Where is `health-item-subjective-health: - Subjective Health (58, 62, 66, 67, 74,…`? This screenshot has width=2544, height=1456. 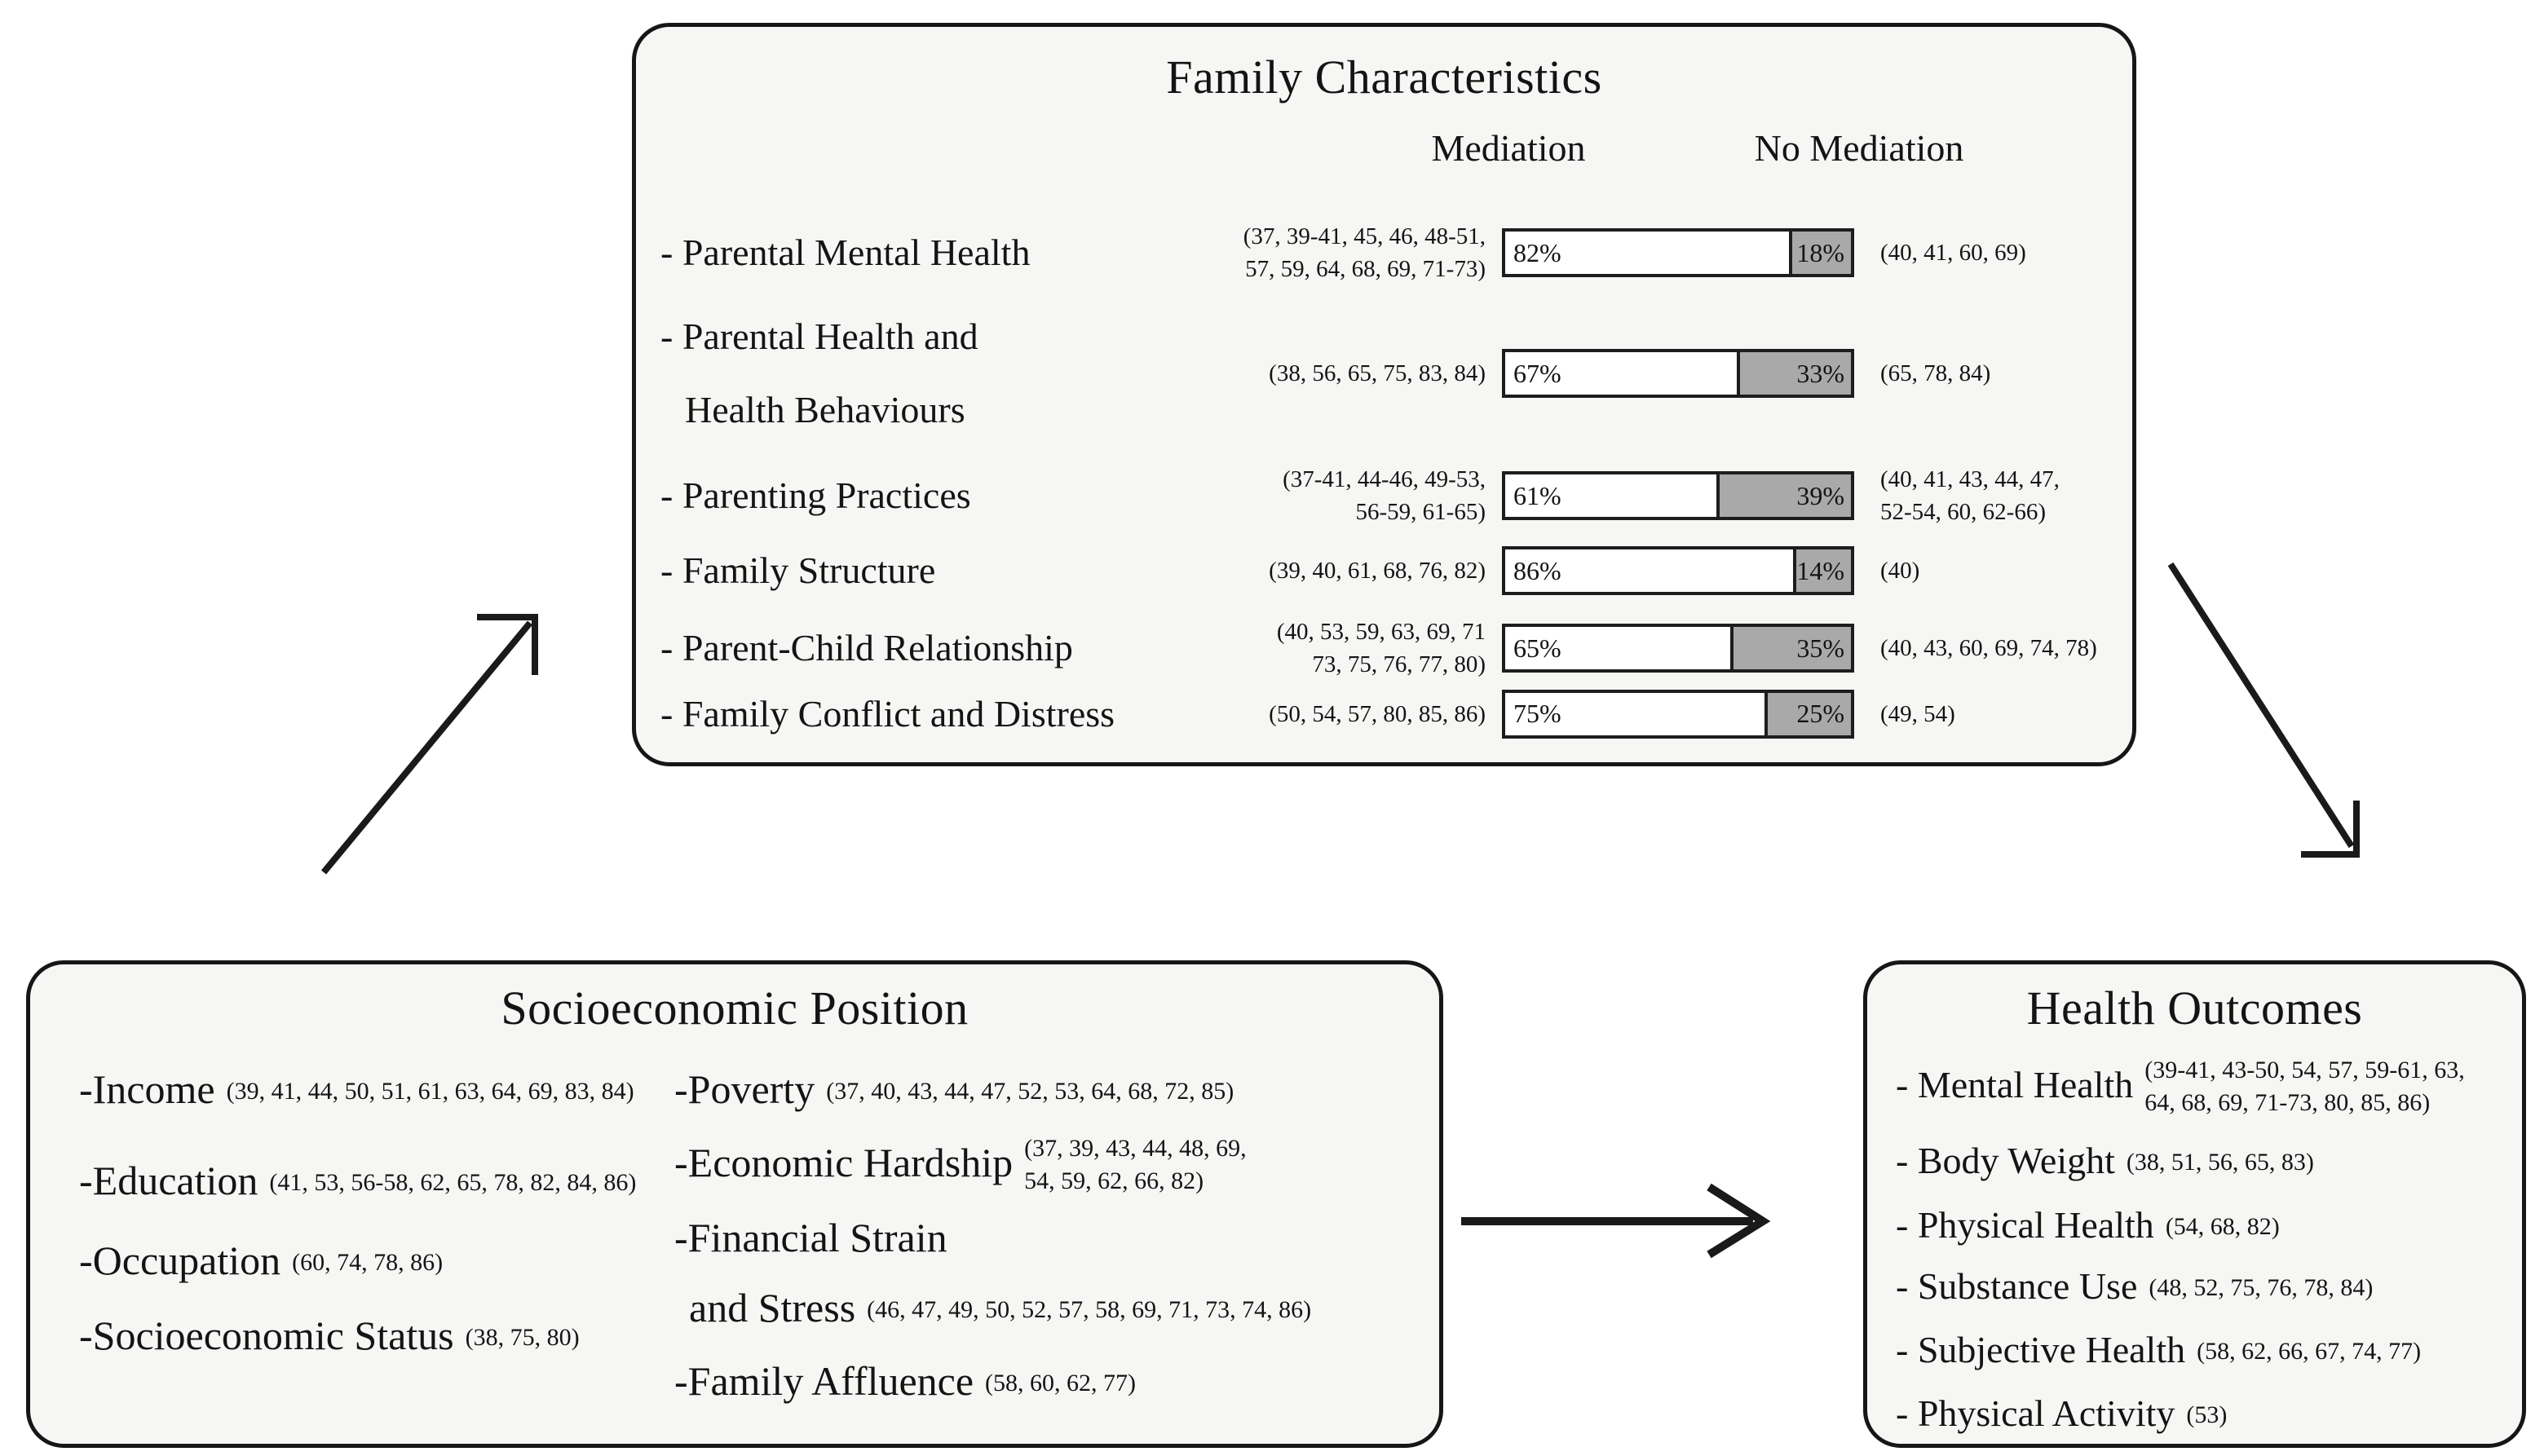
health-item-subjective-health: - Subjective Health (58, 62, 66, 67, 74,… is located at coordinates (2159, 1349).